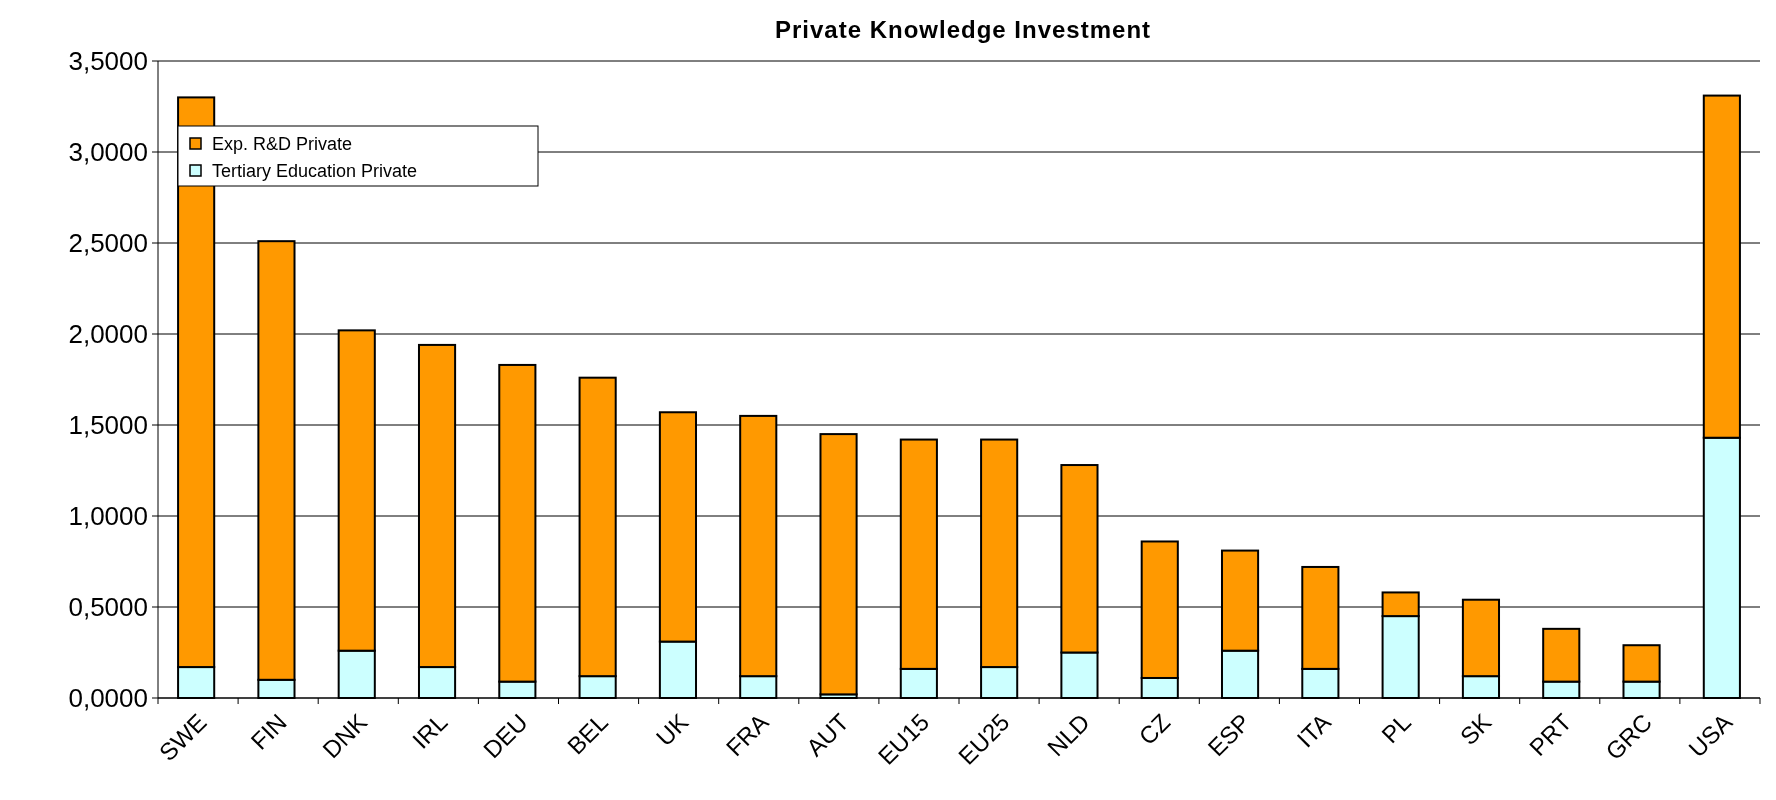 The height and width of the screenshot is (800, 1776). Describe the element at coordinates (1475, 729) in the screenshot. I see `x-tick-label: SK` at that location.